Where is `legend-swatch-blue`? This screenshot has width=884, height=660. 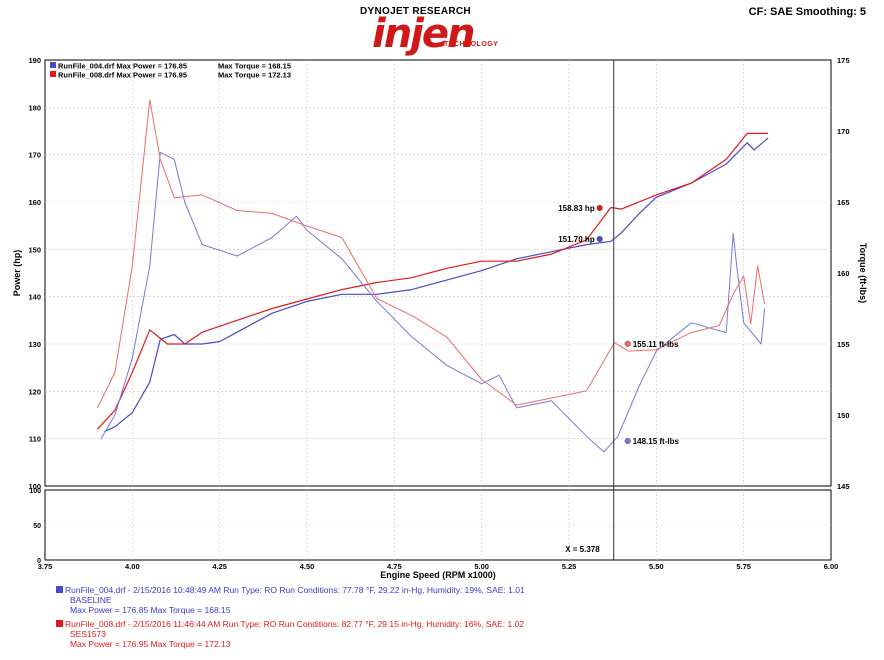 legend-swatch-blue is located at coordinates (53, 65).